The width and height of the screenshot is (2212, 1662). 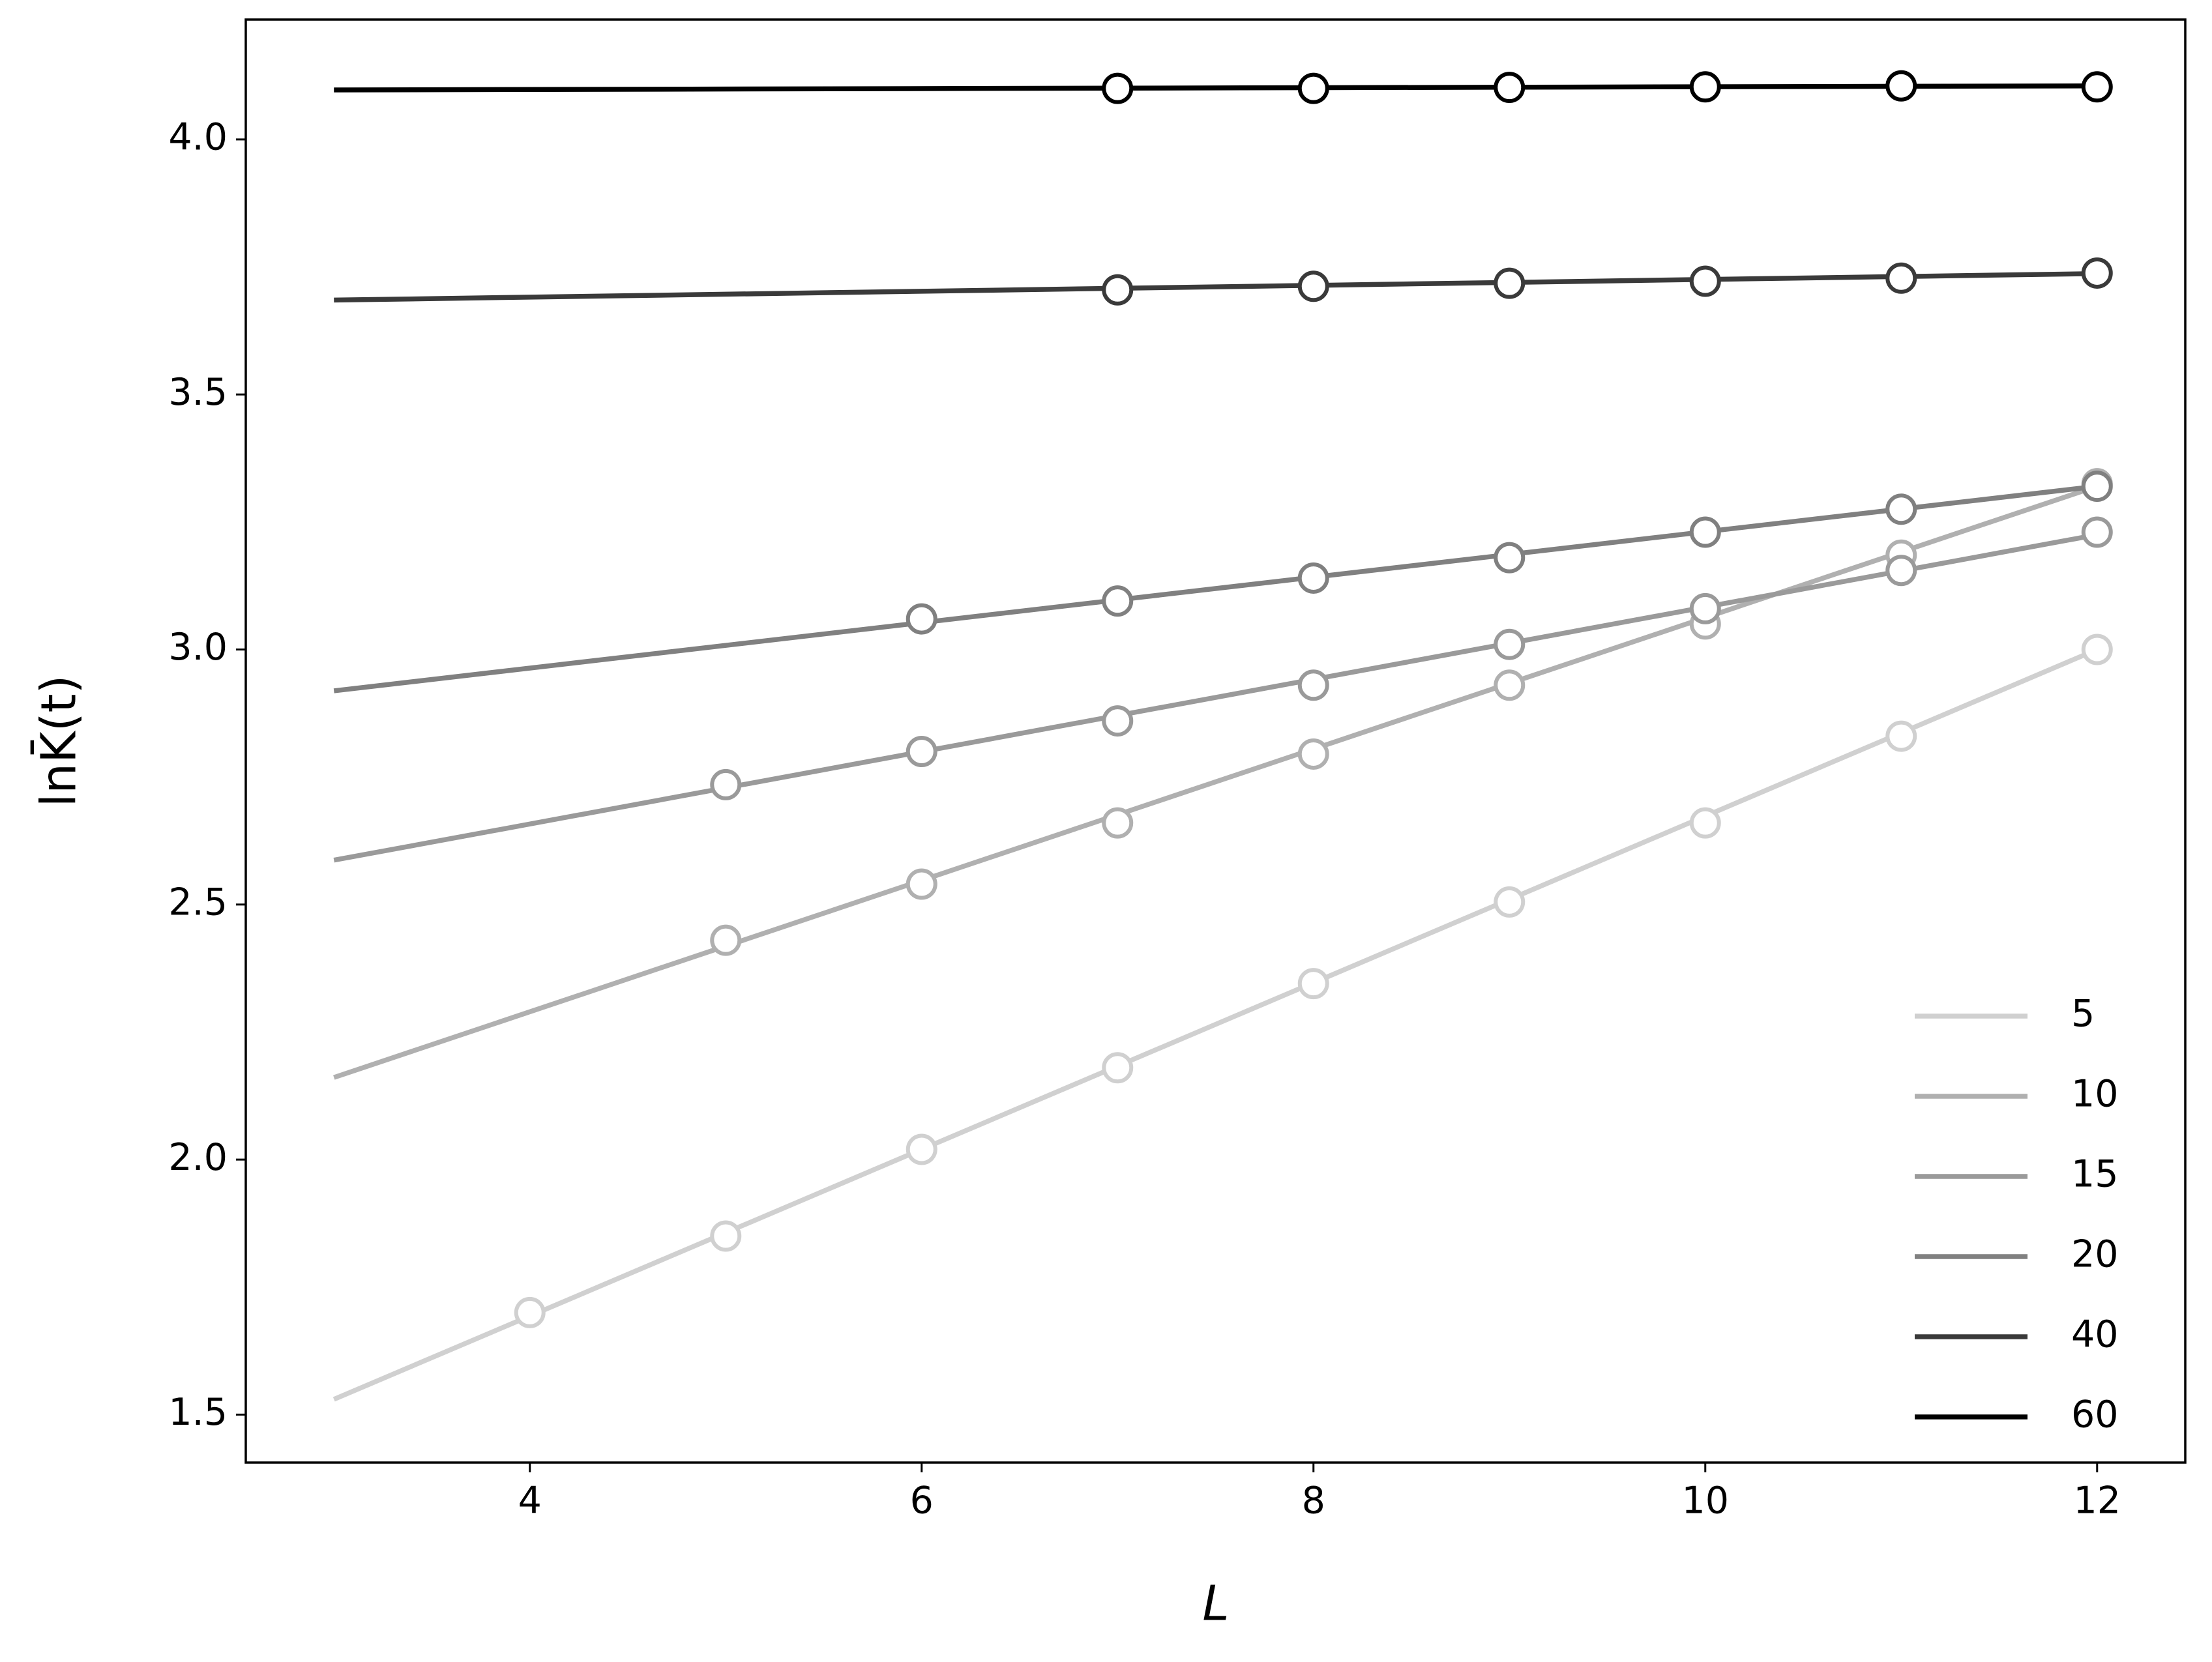 I want to click on y-tick-label: 2.5, so click(x=198, y=902).